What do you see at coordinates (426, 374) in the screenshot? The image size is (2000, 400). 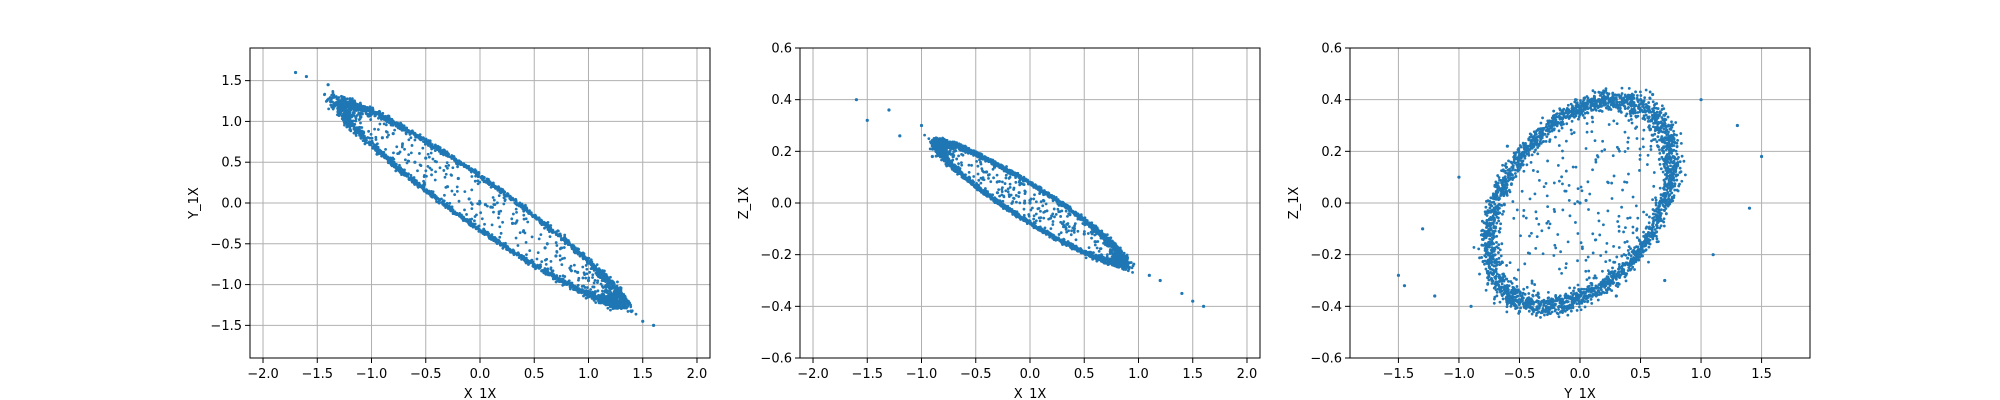 I see `x-tick-label: −0.5` at bounding box center [426, 374].